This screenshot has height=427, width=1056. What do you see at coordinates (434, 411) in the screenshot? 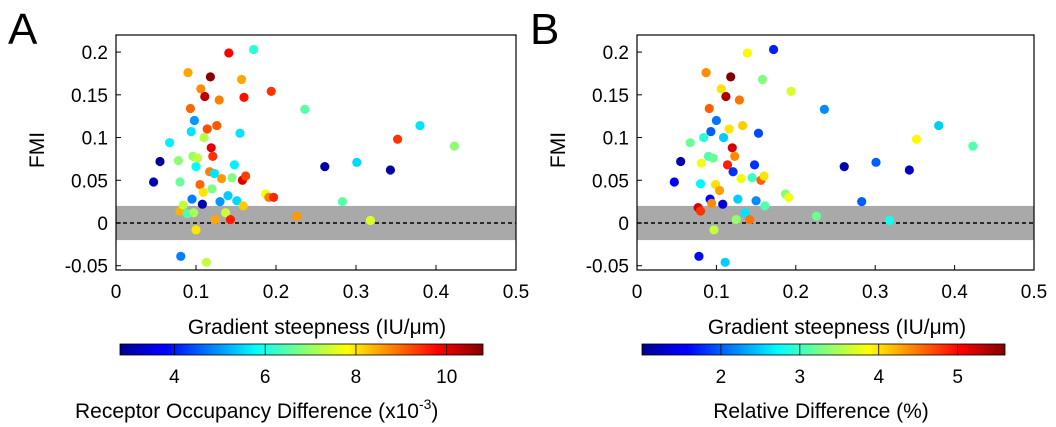
I see `colorbar-a-label-close: )` at bounding box center [434, 411].